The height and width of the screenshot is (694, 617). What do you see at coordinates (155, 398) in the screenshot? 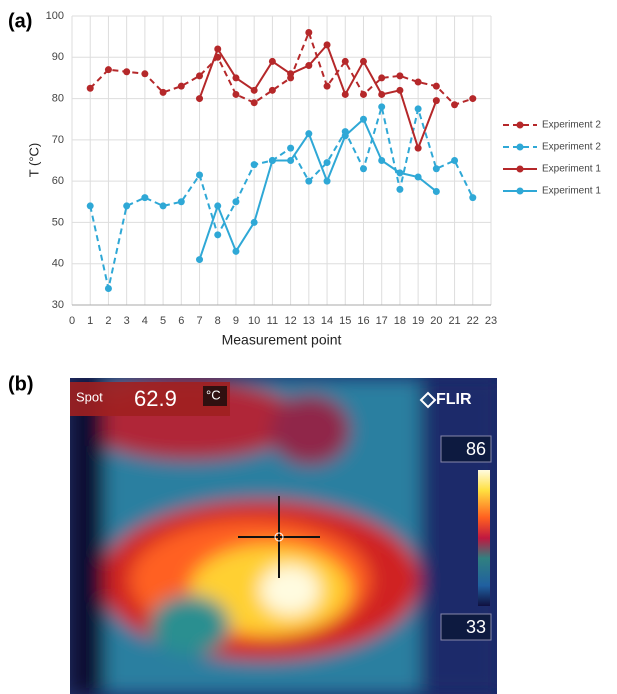
I see `spot-value: 62.9` at bounding box center [155, 398].